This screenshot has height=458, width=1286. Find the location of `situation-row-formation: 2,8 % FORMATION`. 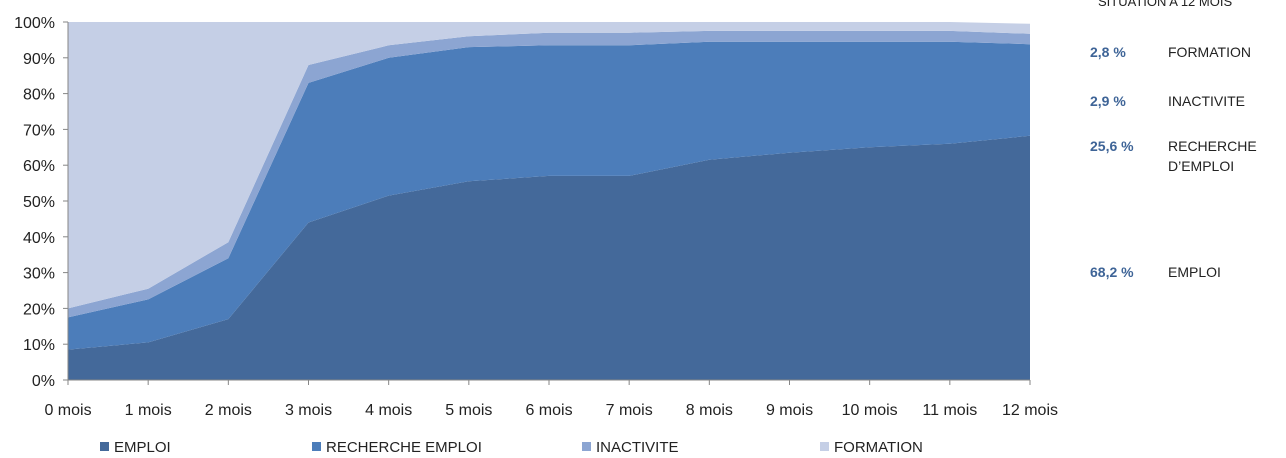

situation-row-formation: 2,8 % FORMATION is located at coordinates (1170, 52).